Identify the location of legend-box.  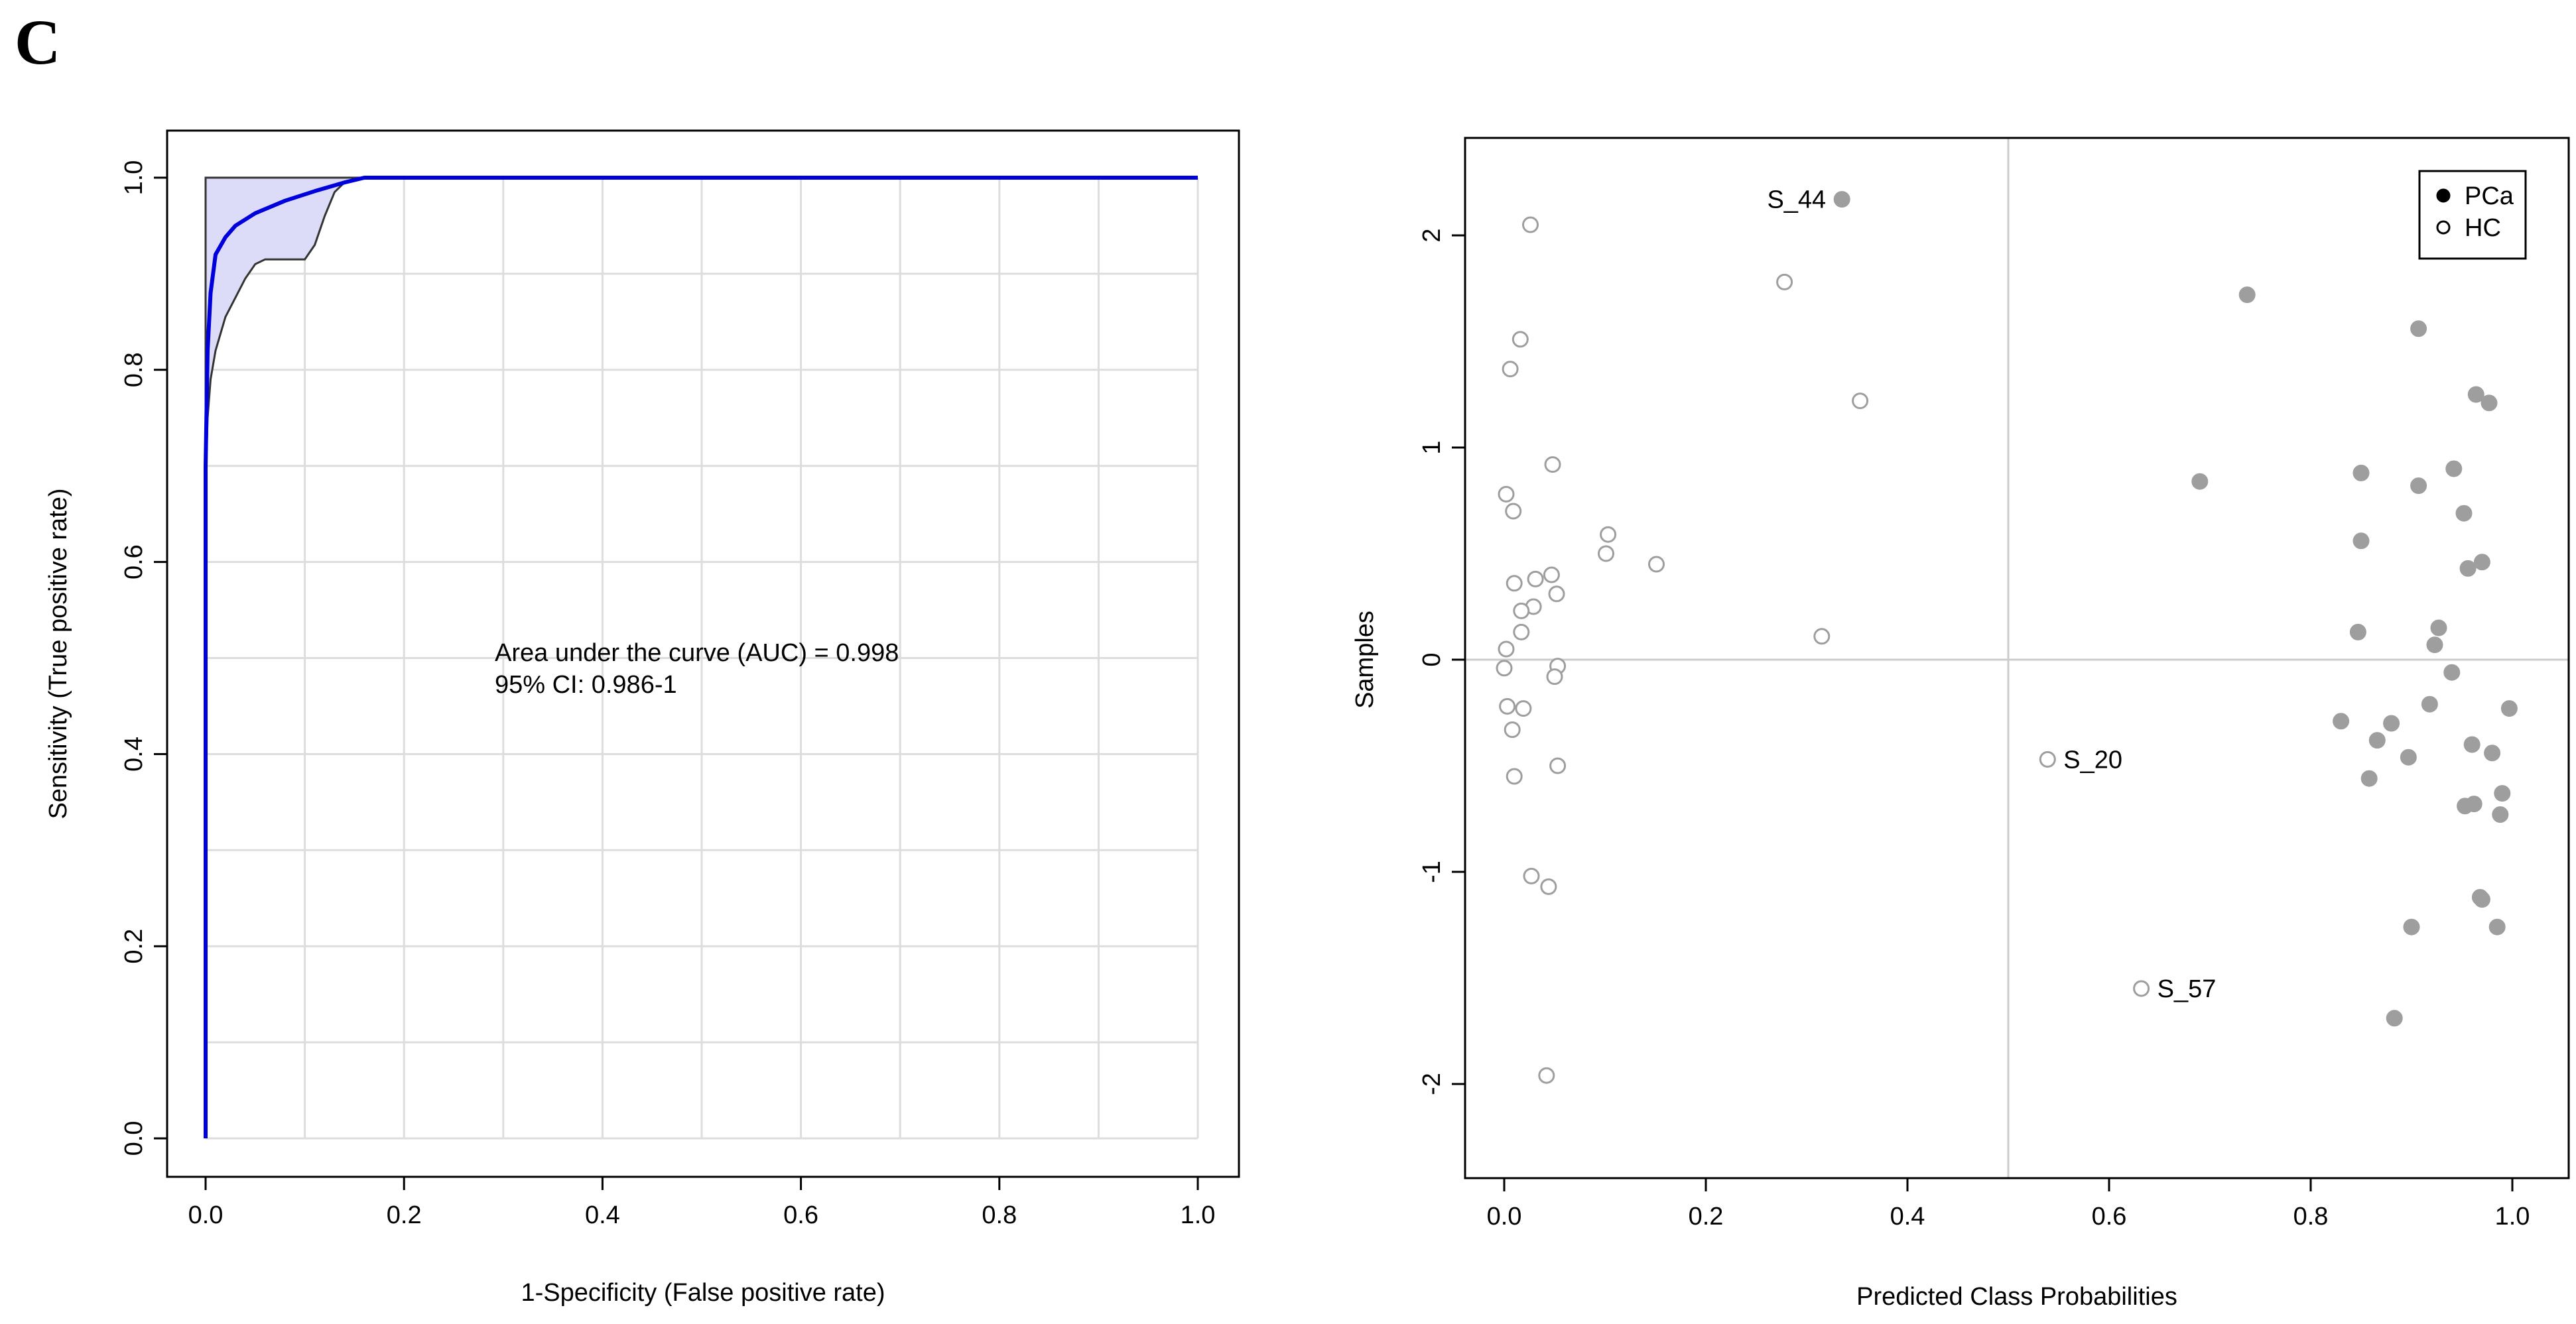
(2473, 215).